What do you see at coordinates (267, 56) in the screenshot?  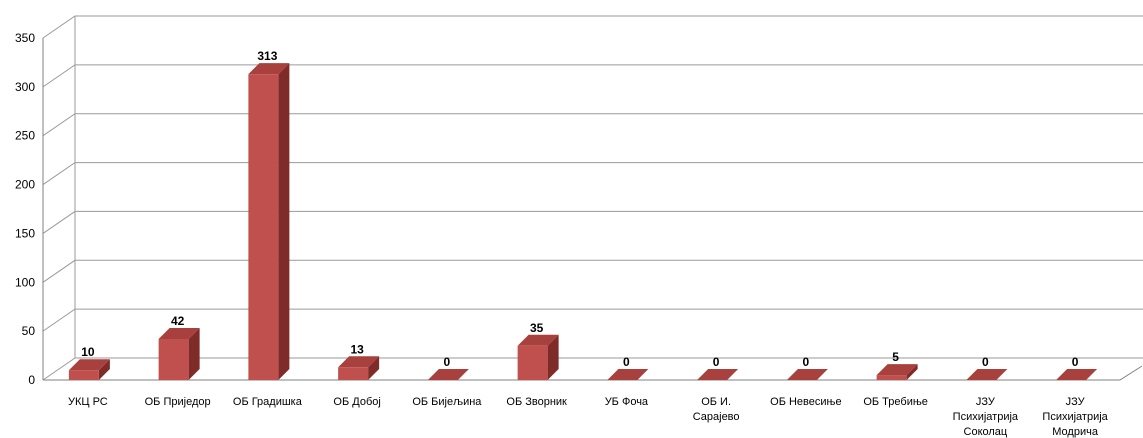 I see `data-label: 313` at bounding box center [267, 56].